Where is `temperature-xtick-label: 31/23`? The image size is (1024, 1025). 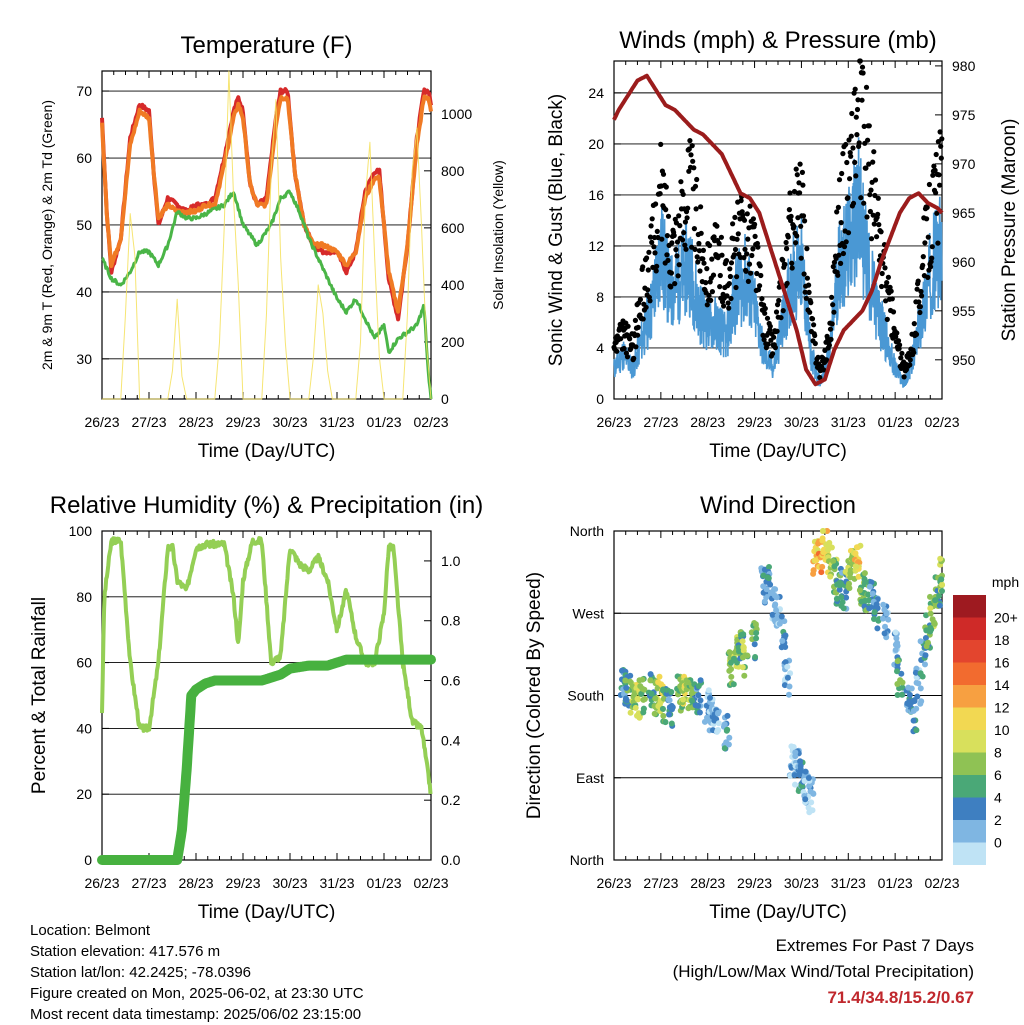
temperature-xtick-label: 31/23 is located at coordinates (336, 422).